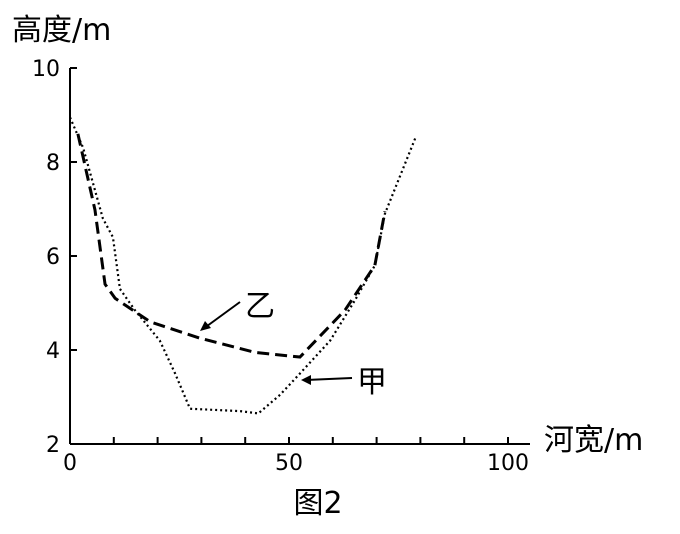  I want to click on annotation: 甲, so click(372, 382).